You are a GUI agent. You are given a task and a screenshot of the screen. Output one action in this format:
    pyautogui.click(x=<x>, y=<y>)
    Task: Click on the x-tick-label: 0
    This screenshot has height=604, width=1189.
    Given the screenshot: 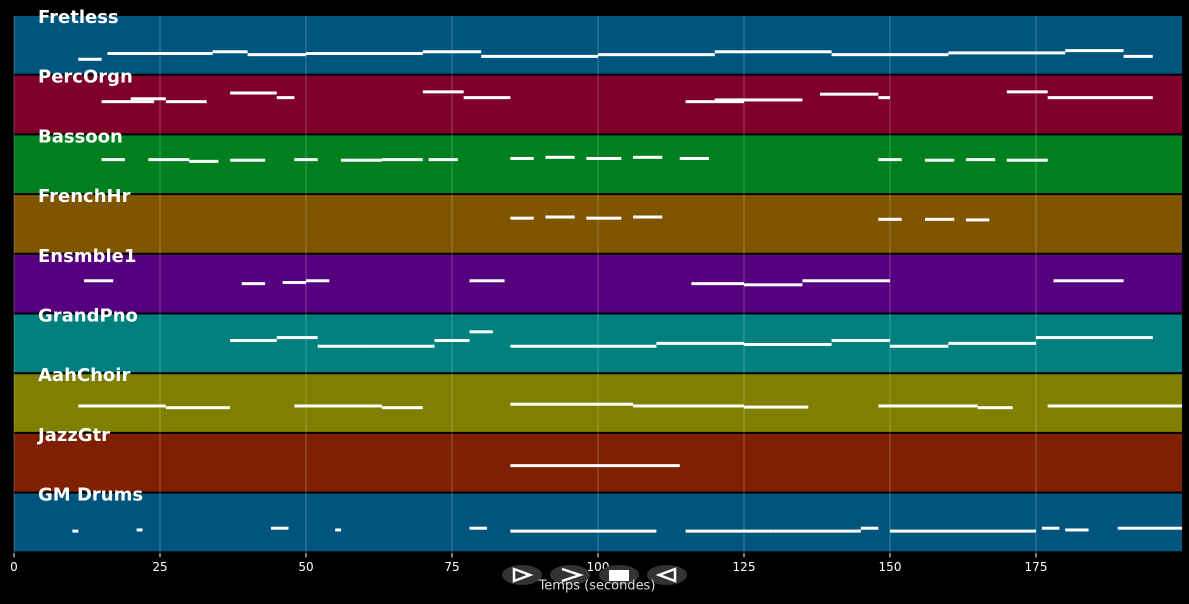 What is the action you would take?
    pyautogui.click(x=14, y=567)
    